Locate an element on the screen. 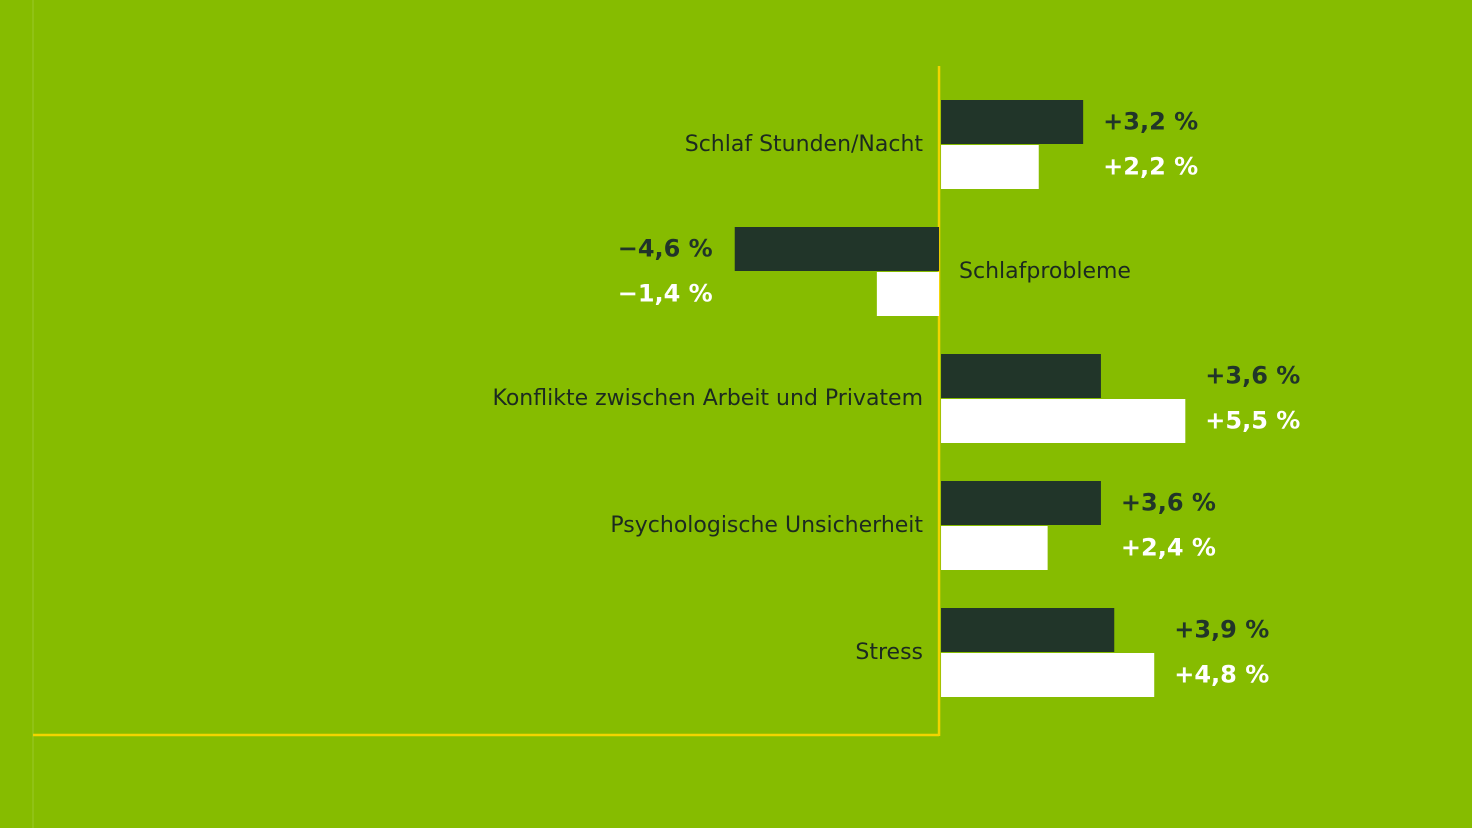 This screenshot has height=828, width=1472. category-label: Schlaf Stunden/Nacht is located at coordinates (804, 144).